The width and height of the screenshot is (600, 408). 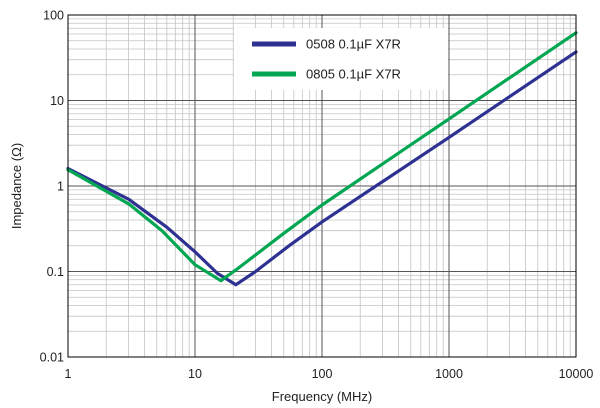 What do you see at coordinates (52, 187) in the screenshot?
I see `y-tick-labels: 0.01 0.1 1 10 100` at bounding box center [52, 187].